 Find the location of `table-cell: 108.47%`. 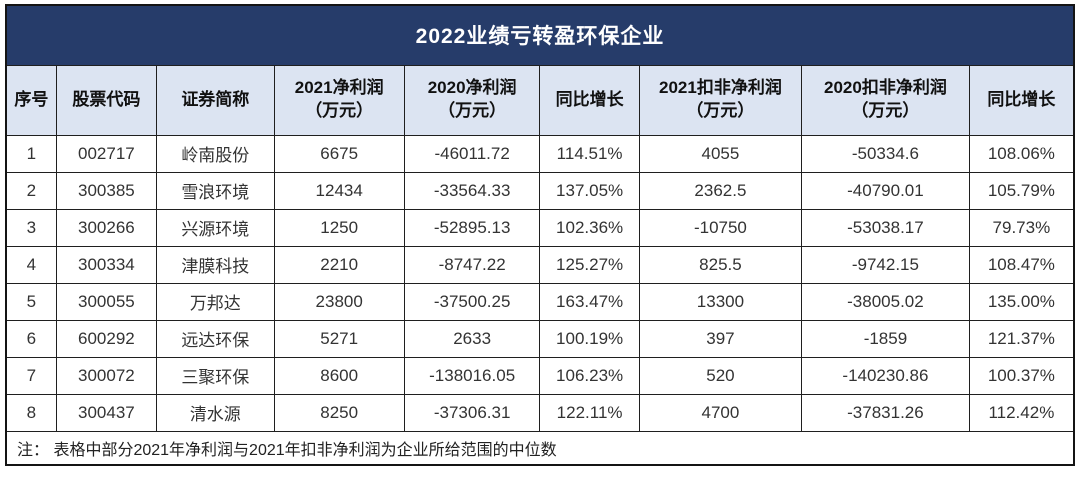

table-cell: 108.47% is located at coordinates (1021, 264).